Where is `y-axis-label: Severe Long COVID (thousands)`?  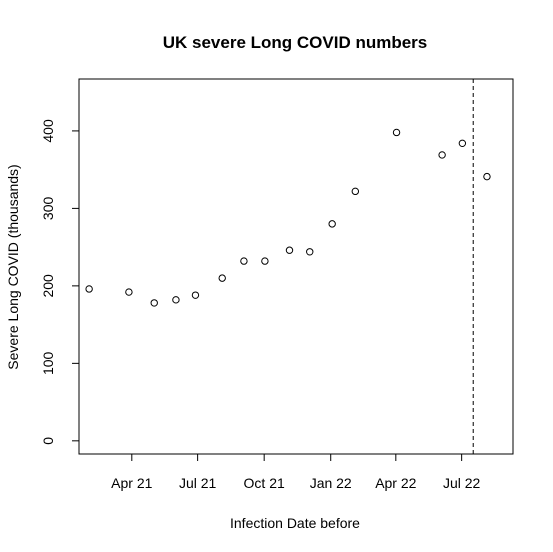
y-axis-label: Severe Long COVID (thousands) is located at coordinates (13, 266).